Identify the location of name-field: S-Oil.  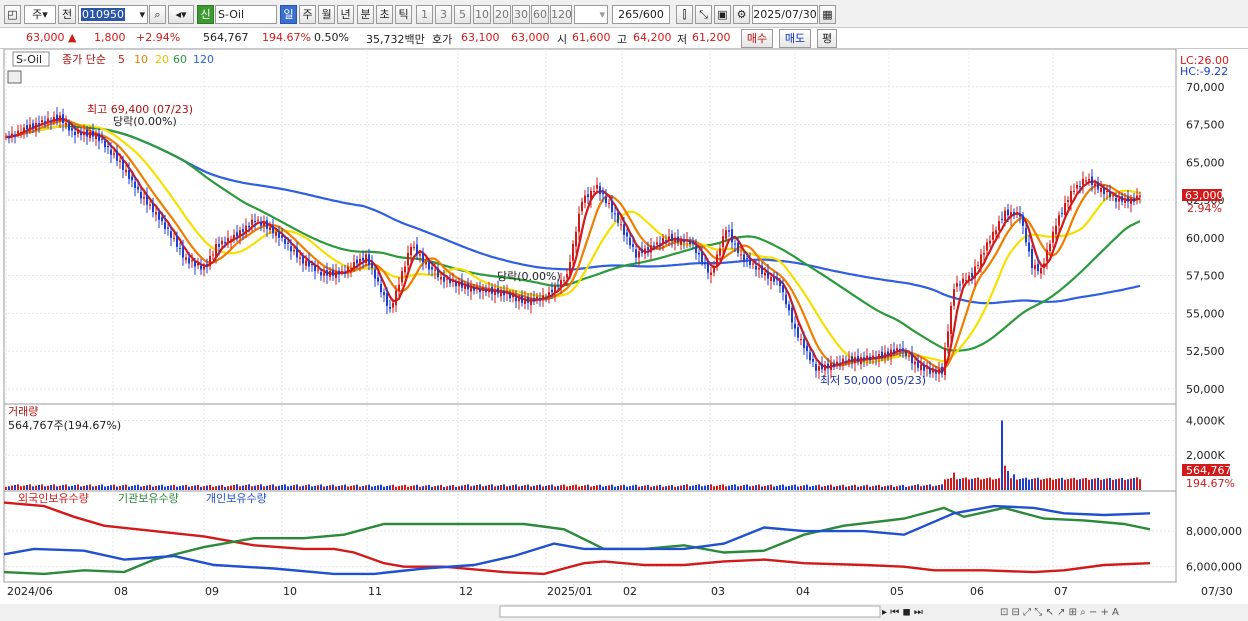
(246, 14).